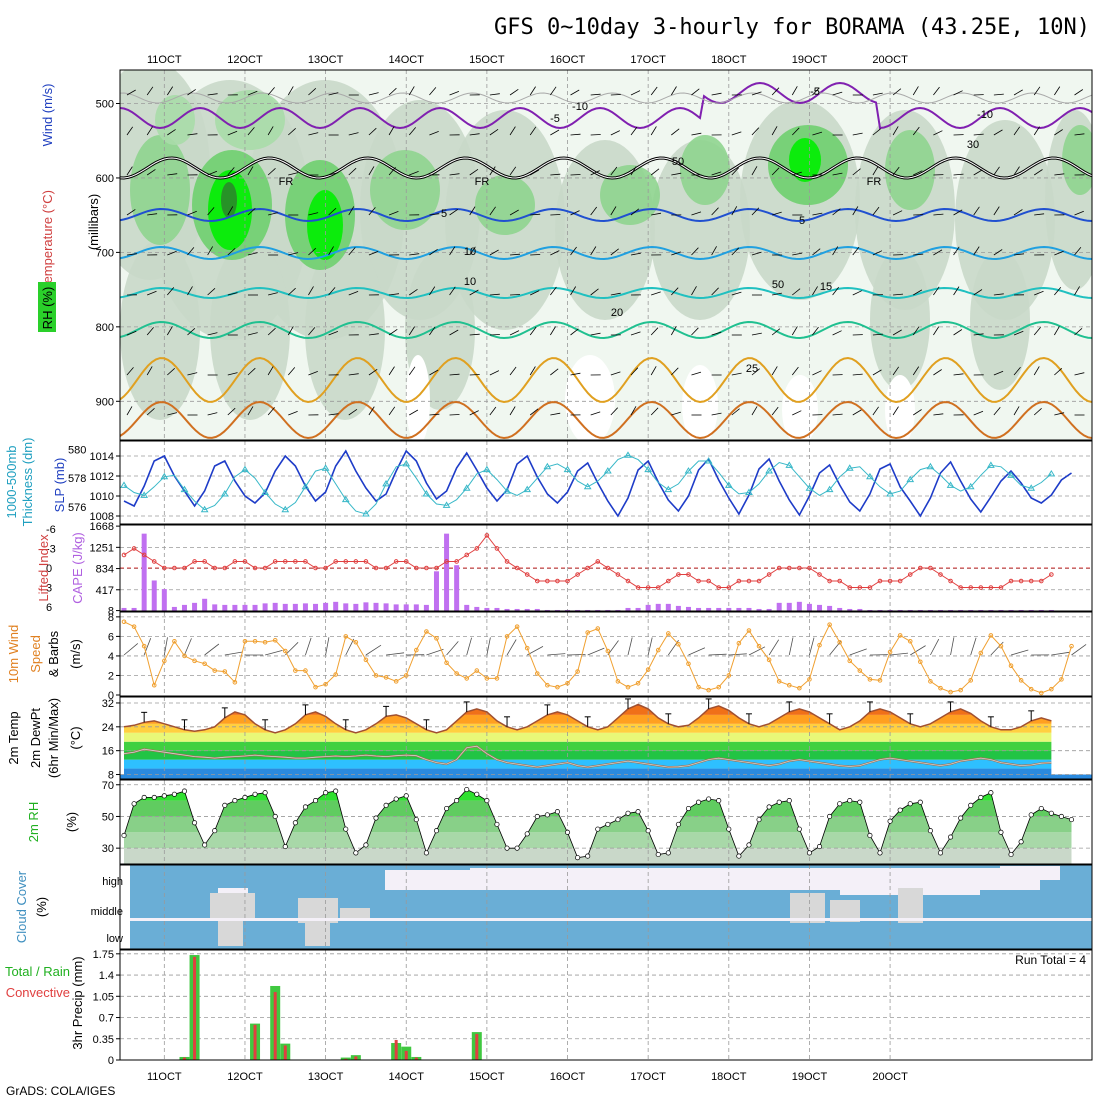  Describe the element at coordinates (43, 568) in the screenshot. I see `lifted-index-label: Lifted Index` at that location.